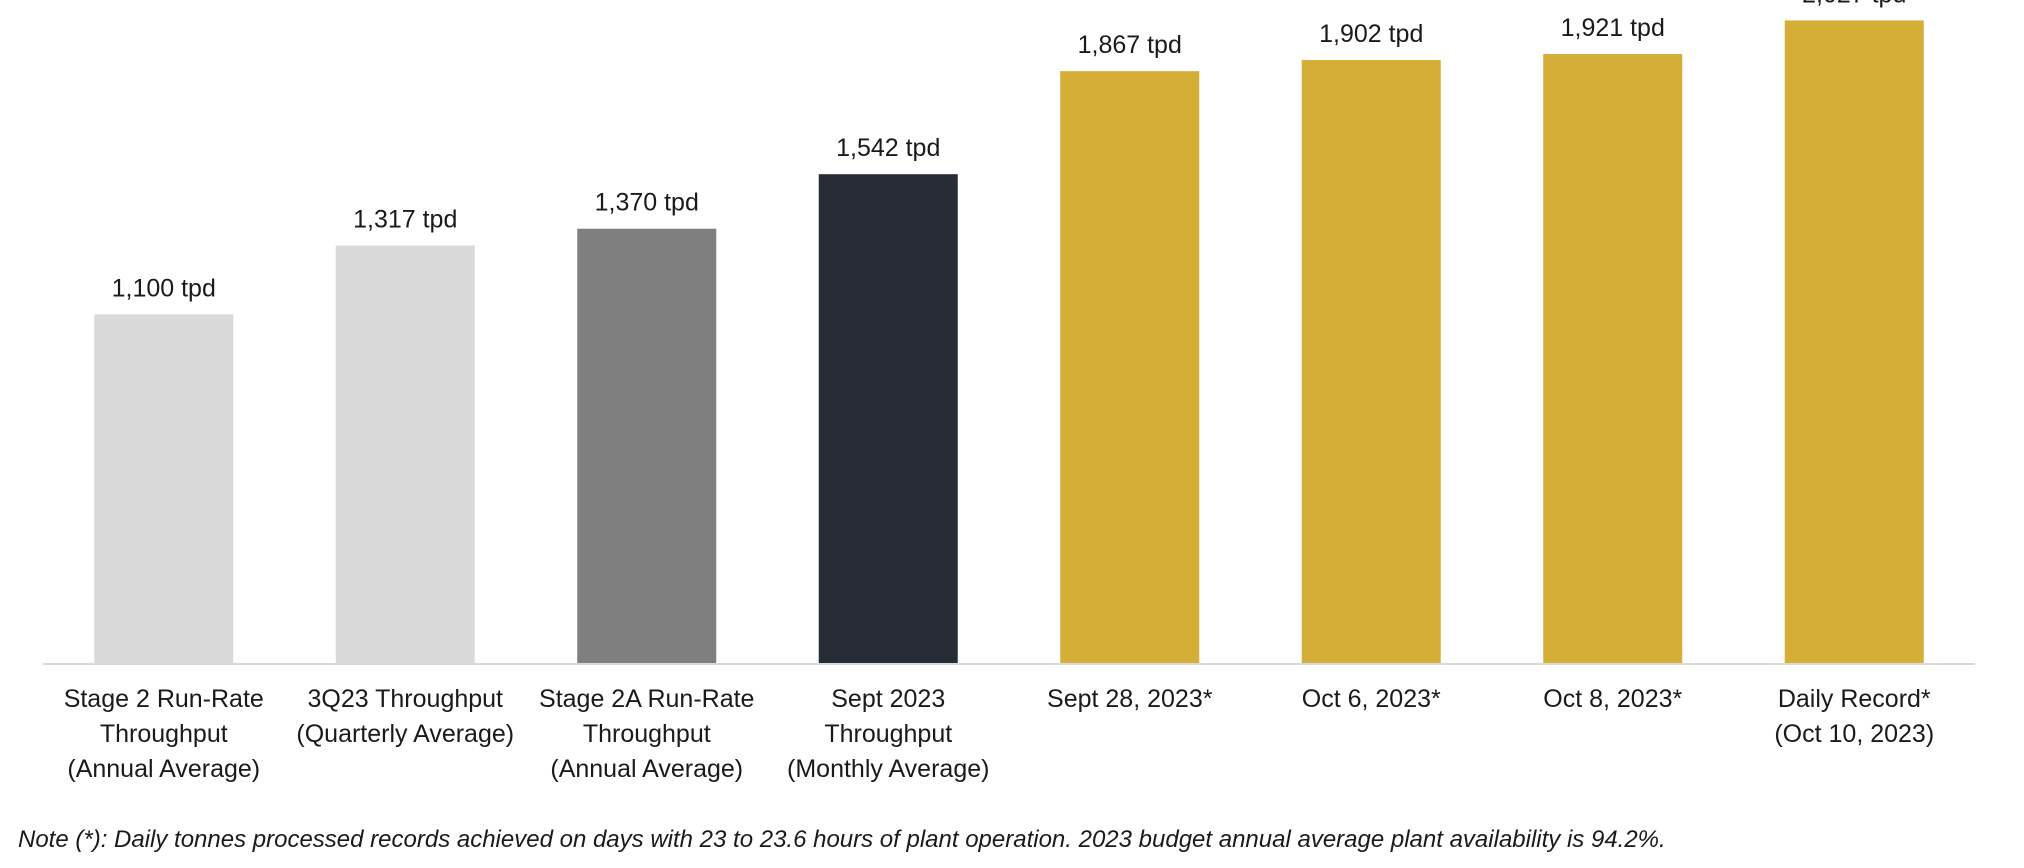 This screenshot has width=2024, height=868. I want to click on category-label: Sept 2023 Throughput (Monthly Average), so click(888, 734).